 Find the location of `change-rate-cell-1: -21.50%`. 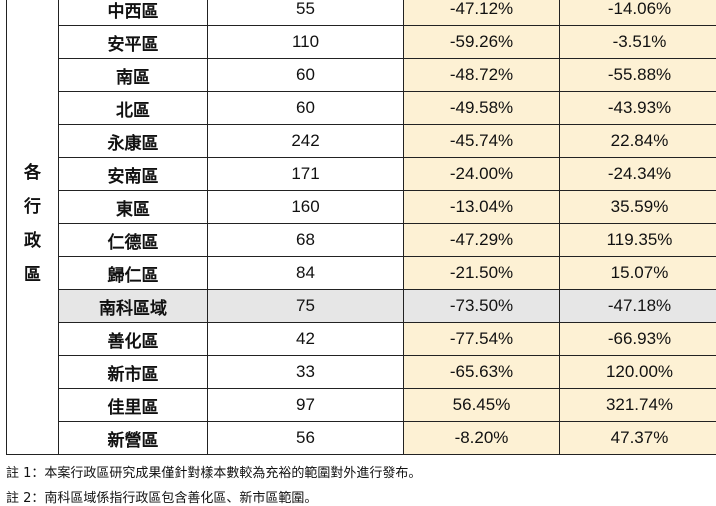

change-rate-cell-1: -21.50% is located at coordinates (482, 273).